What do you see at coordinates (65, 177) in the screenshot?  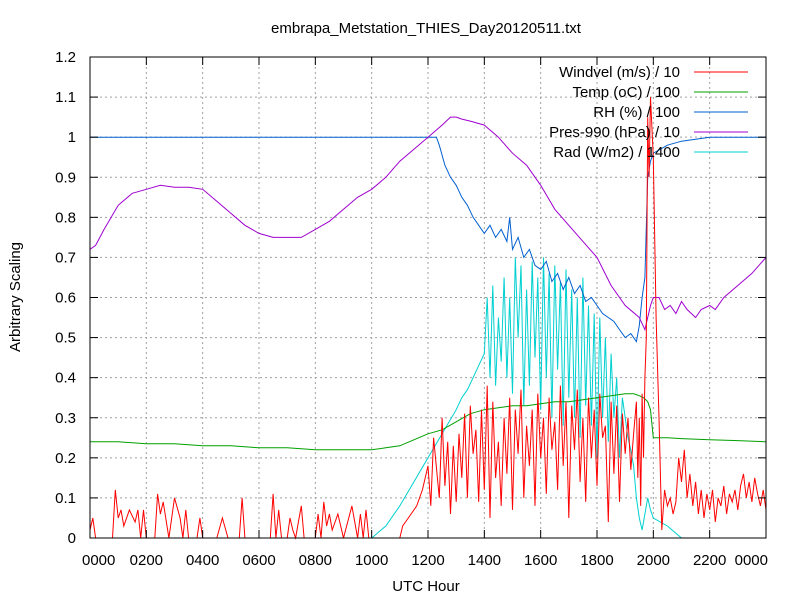 I see `y-tick-label: 0.9` at bounding box center [65, 177].